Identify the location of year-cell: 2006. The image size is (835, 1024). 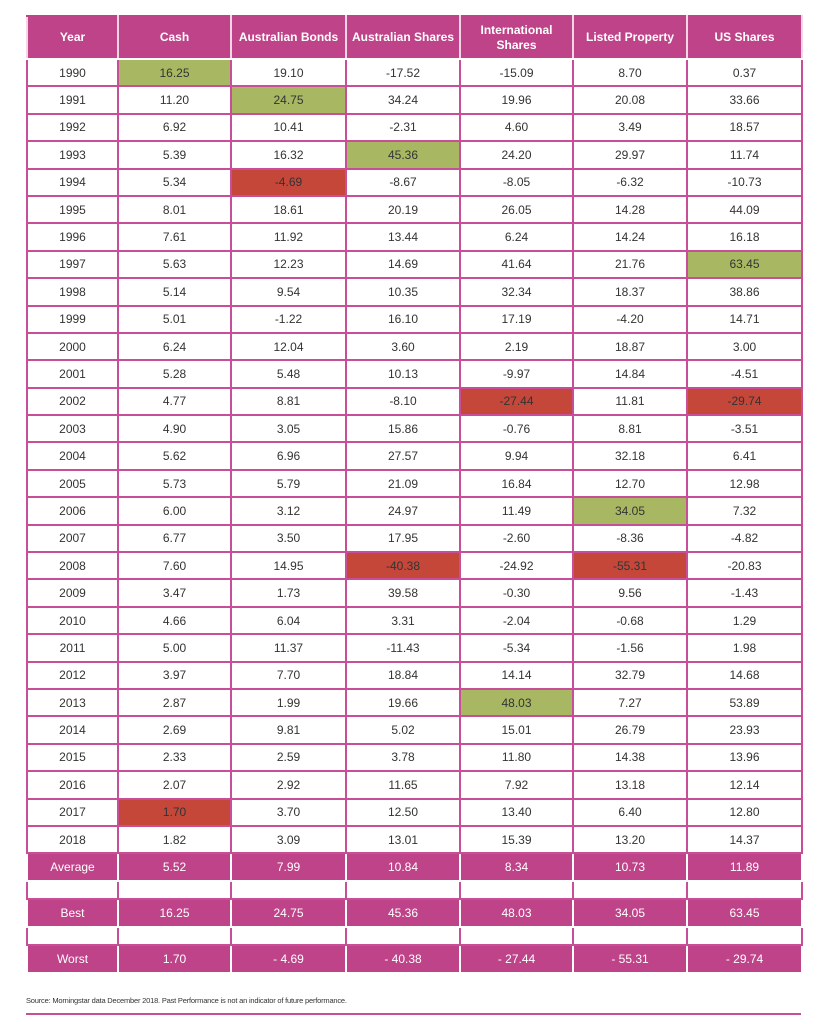
(72, 511).